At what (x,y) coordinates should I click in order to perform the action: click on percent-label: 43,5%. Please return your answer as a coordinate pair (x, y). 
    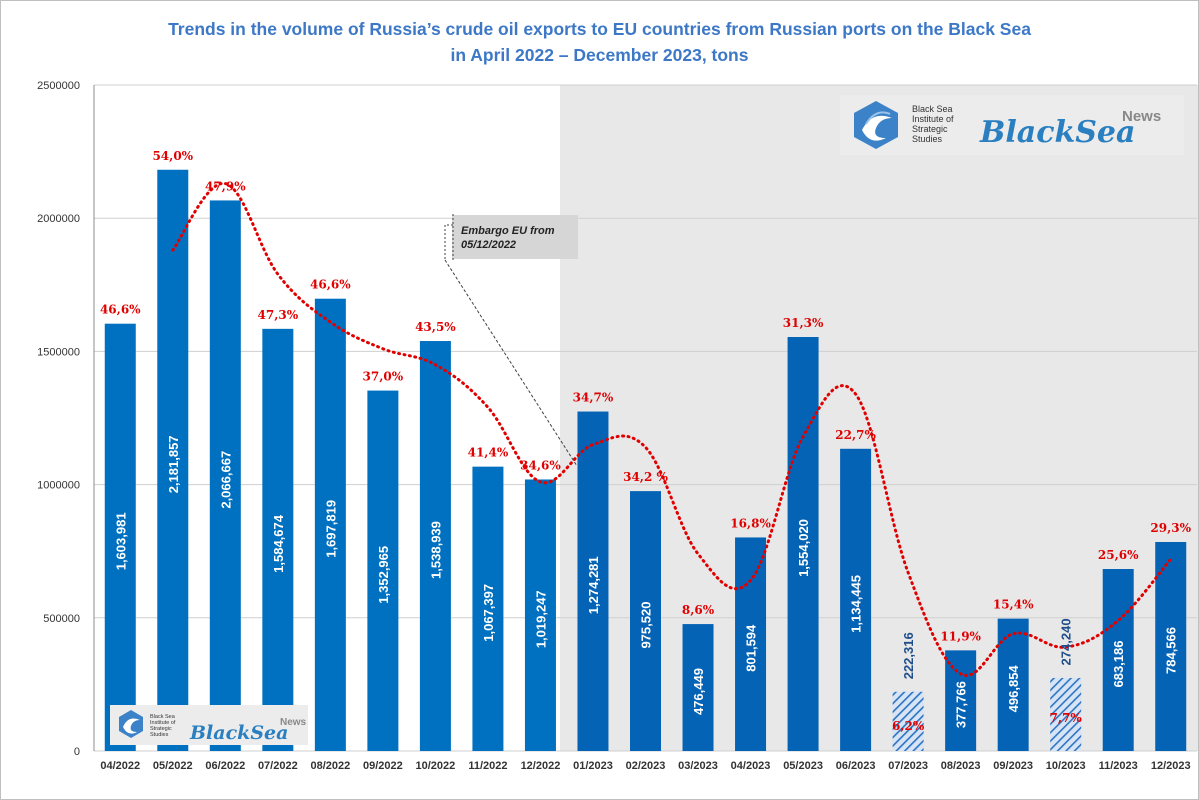
    Looking at the image, I should click on (435, 327).